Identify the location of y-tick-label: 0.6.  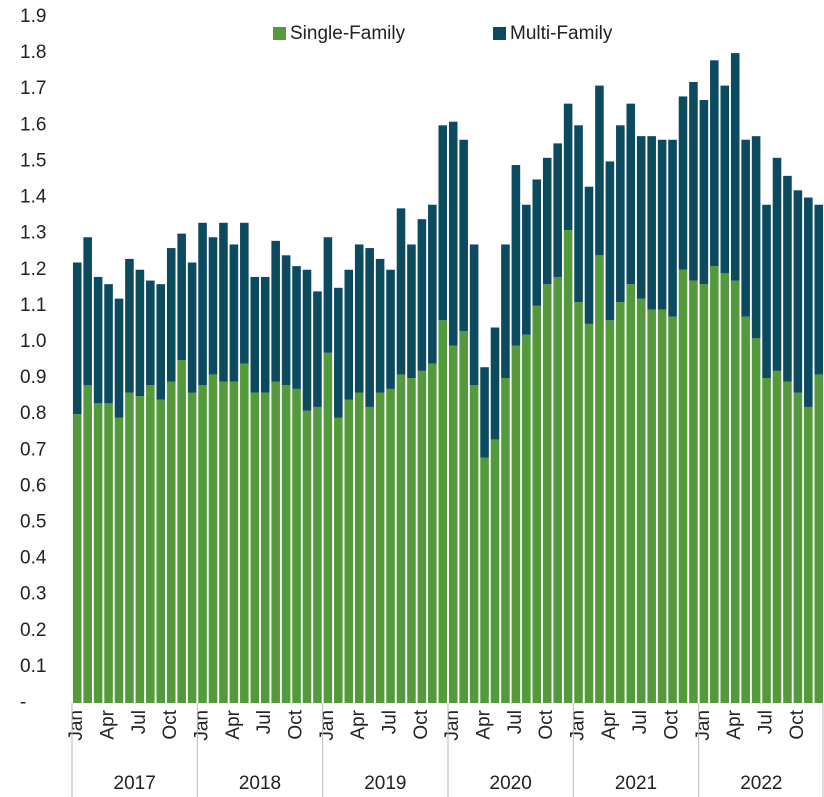
(33, 485).